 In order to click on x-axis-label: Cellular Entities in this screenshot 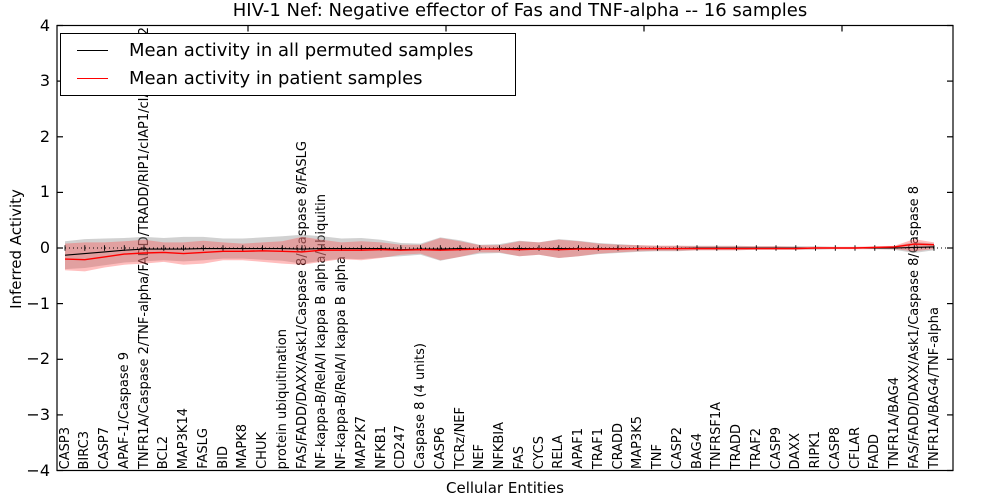, I will do `click(505, 488)`.